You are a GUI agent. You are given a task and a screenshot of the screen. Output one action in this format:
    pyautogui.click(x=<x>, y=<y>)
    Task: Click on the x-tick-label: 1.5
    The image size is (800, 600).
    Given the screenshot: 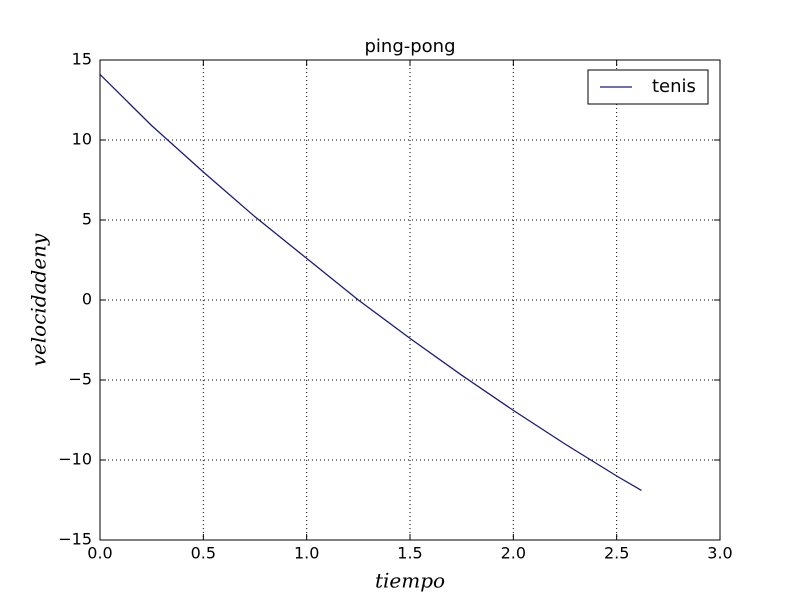 What is the action you would take?
    pyautogui.click(x=409, y=553)
    